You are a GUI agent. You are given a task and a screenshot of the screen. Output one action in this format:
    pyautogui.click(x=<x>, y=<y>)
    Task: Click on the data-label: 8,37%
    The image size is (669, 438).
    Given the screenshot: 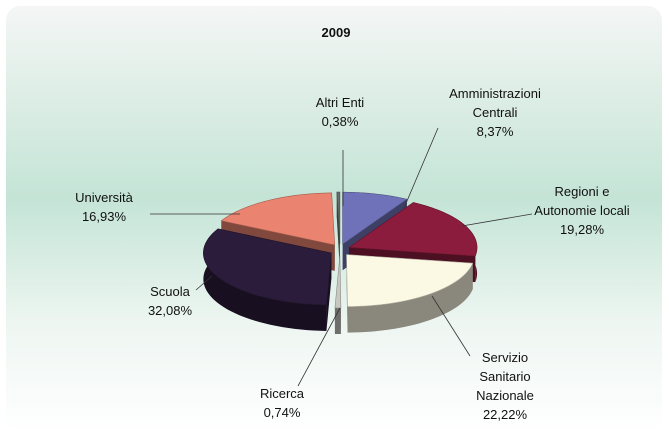 What is the action you would take?
    pyautogui.click(x=495, y=131)
    